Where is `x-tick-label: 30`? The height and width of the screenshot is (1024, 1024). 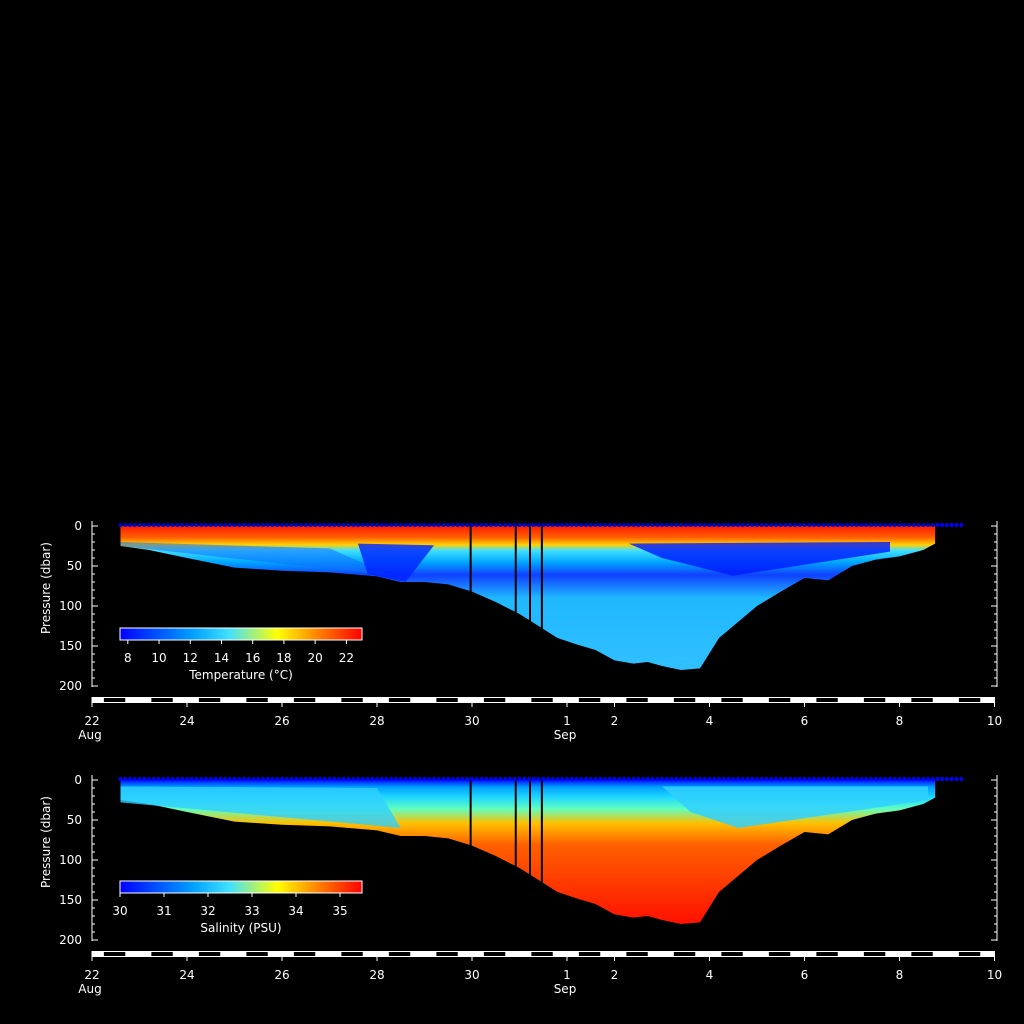 x-tick-label: 30 is located at coordinates (471, 721).